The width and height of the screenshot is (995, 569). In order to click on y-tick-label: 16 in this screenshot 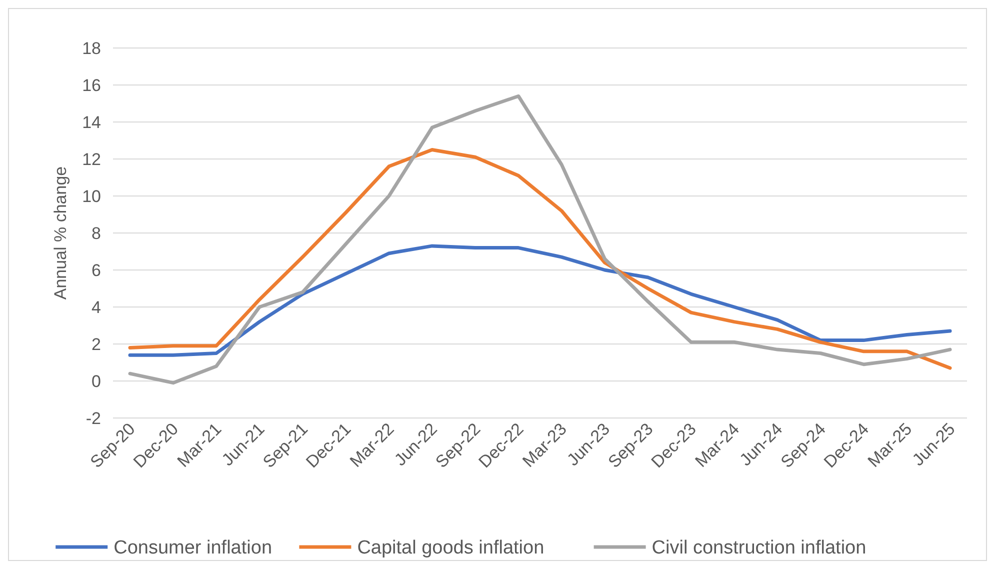, I will do `click(91, 85)`.